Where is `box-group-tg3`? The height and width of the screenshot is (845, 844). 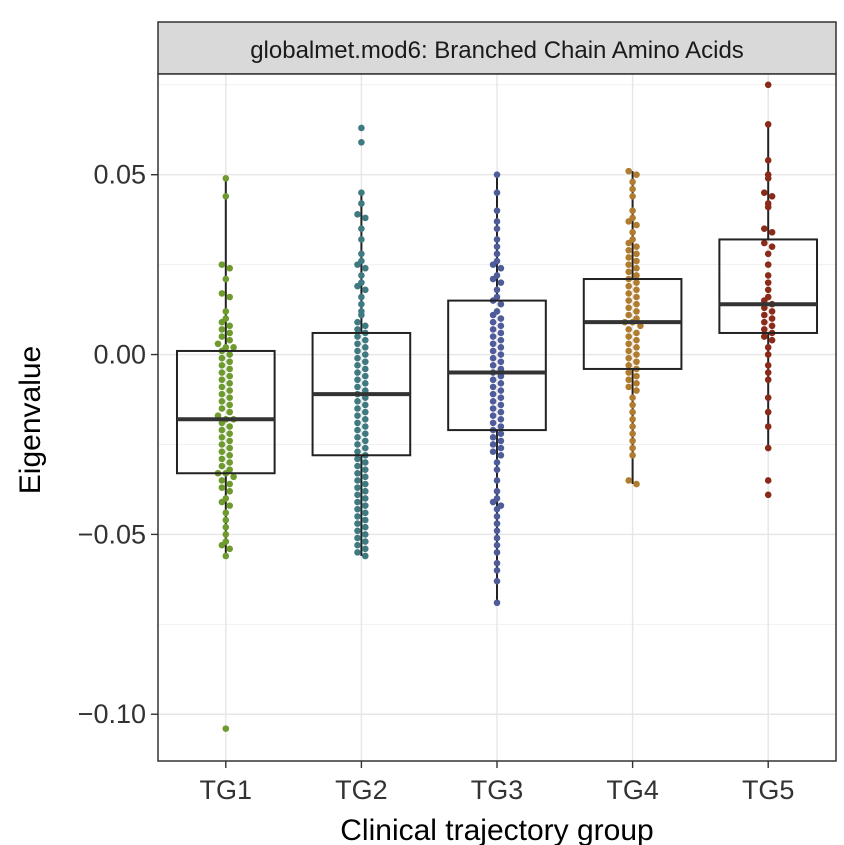
box-group-tg3 is located at coordinates (497, 389).